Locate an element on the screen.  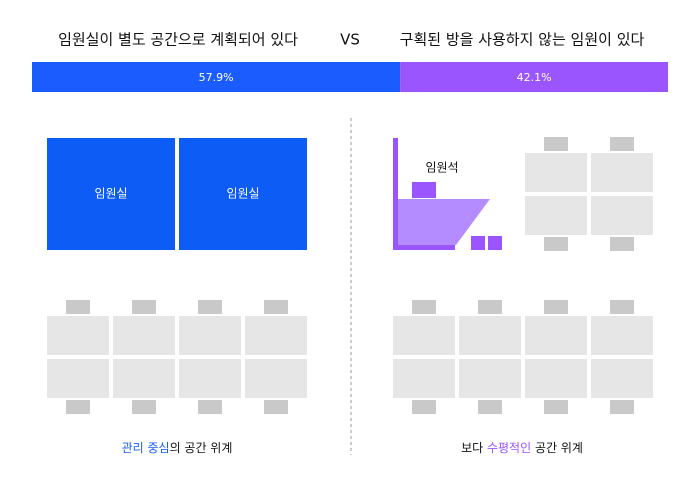
caption-part: 의 공간 위계 is located at coordinates (201, 448).